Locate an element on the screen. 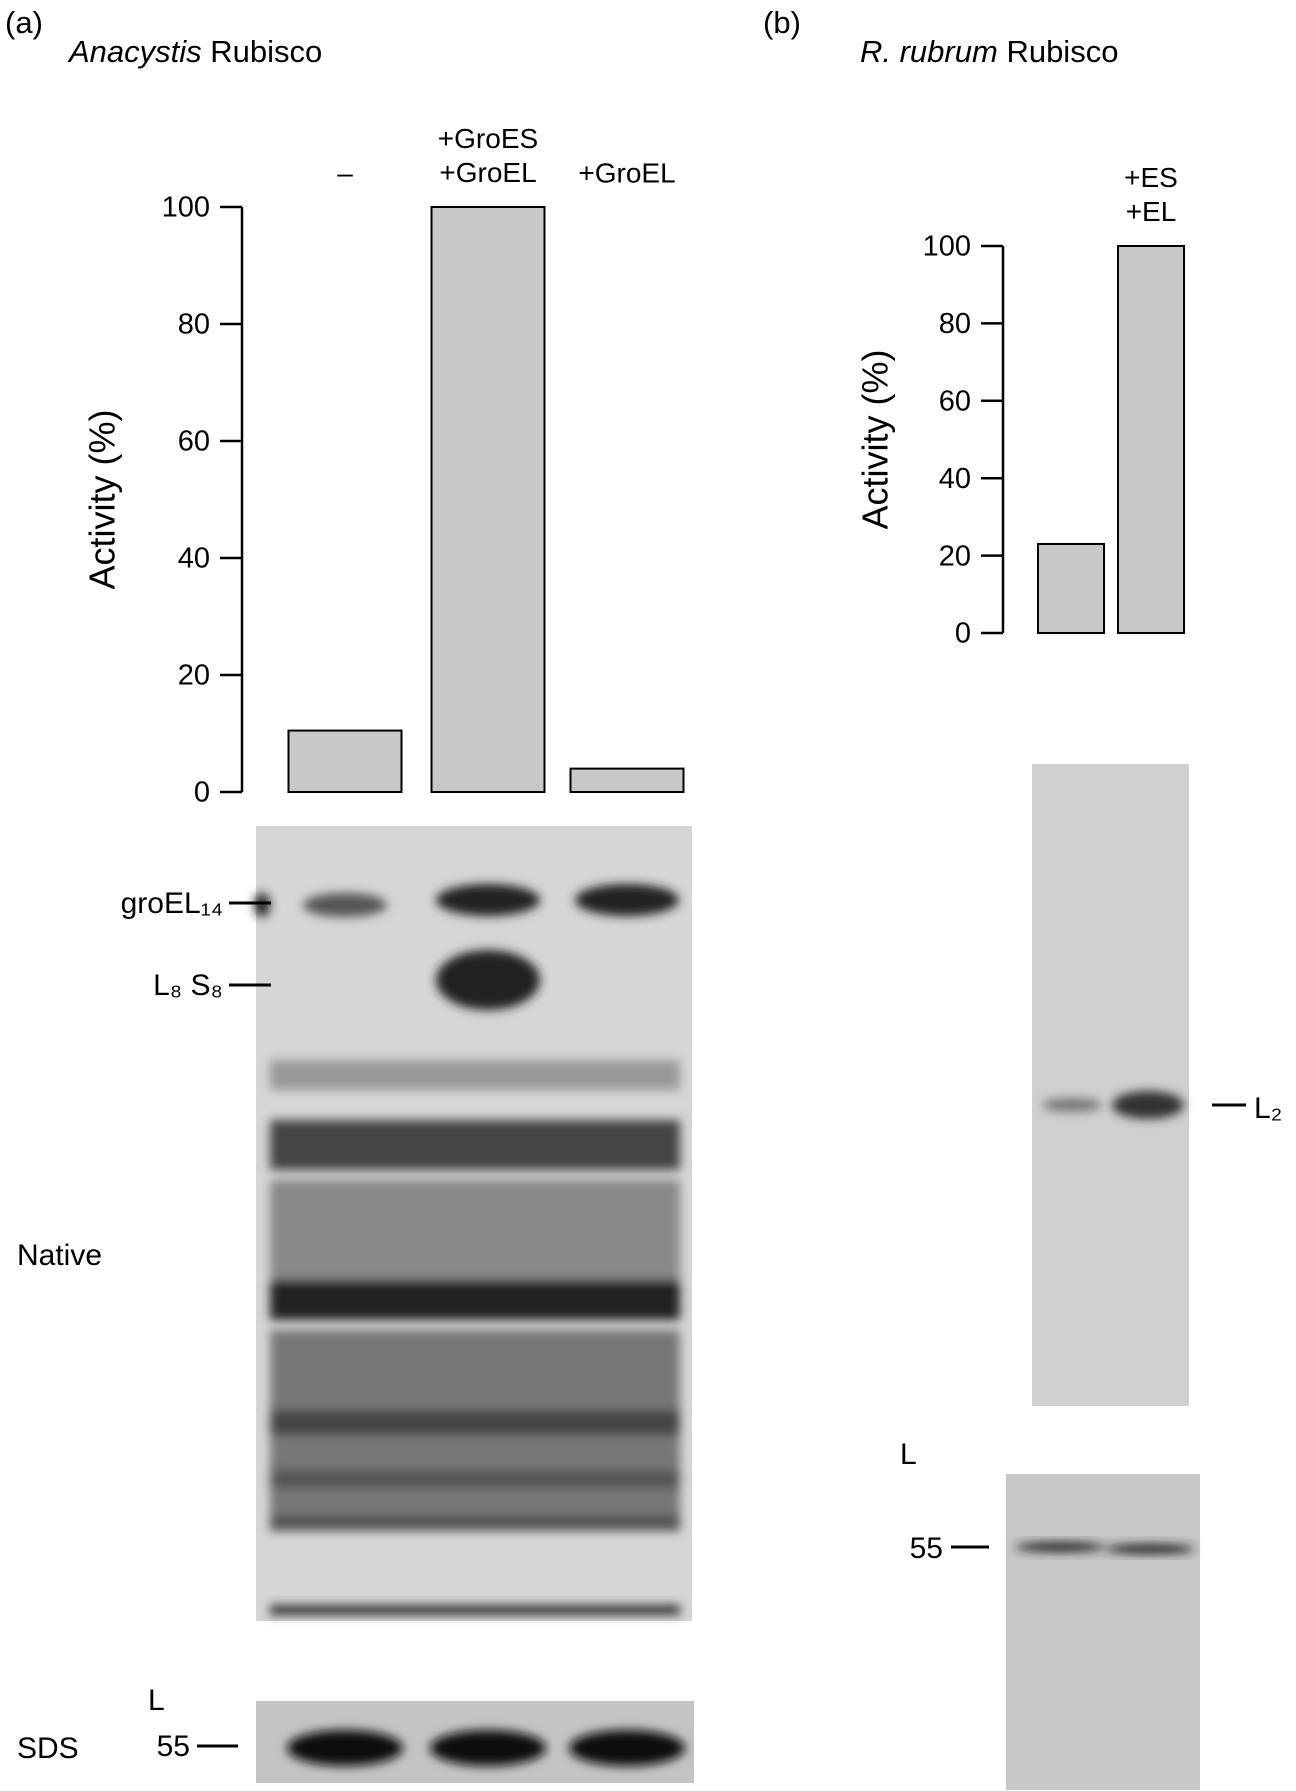 This screenshot has width=1296, height=1791. gel-label: L₈ S₈ is located at coordinates (188, 985).